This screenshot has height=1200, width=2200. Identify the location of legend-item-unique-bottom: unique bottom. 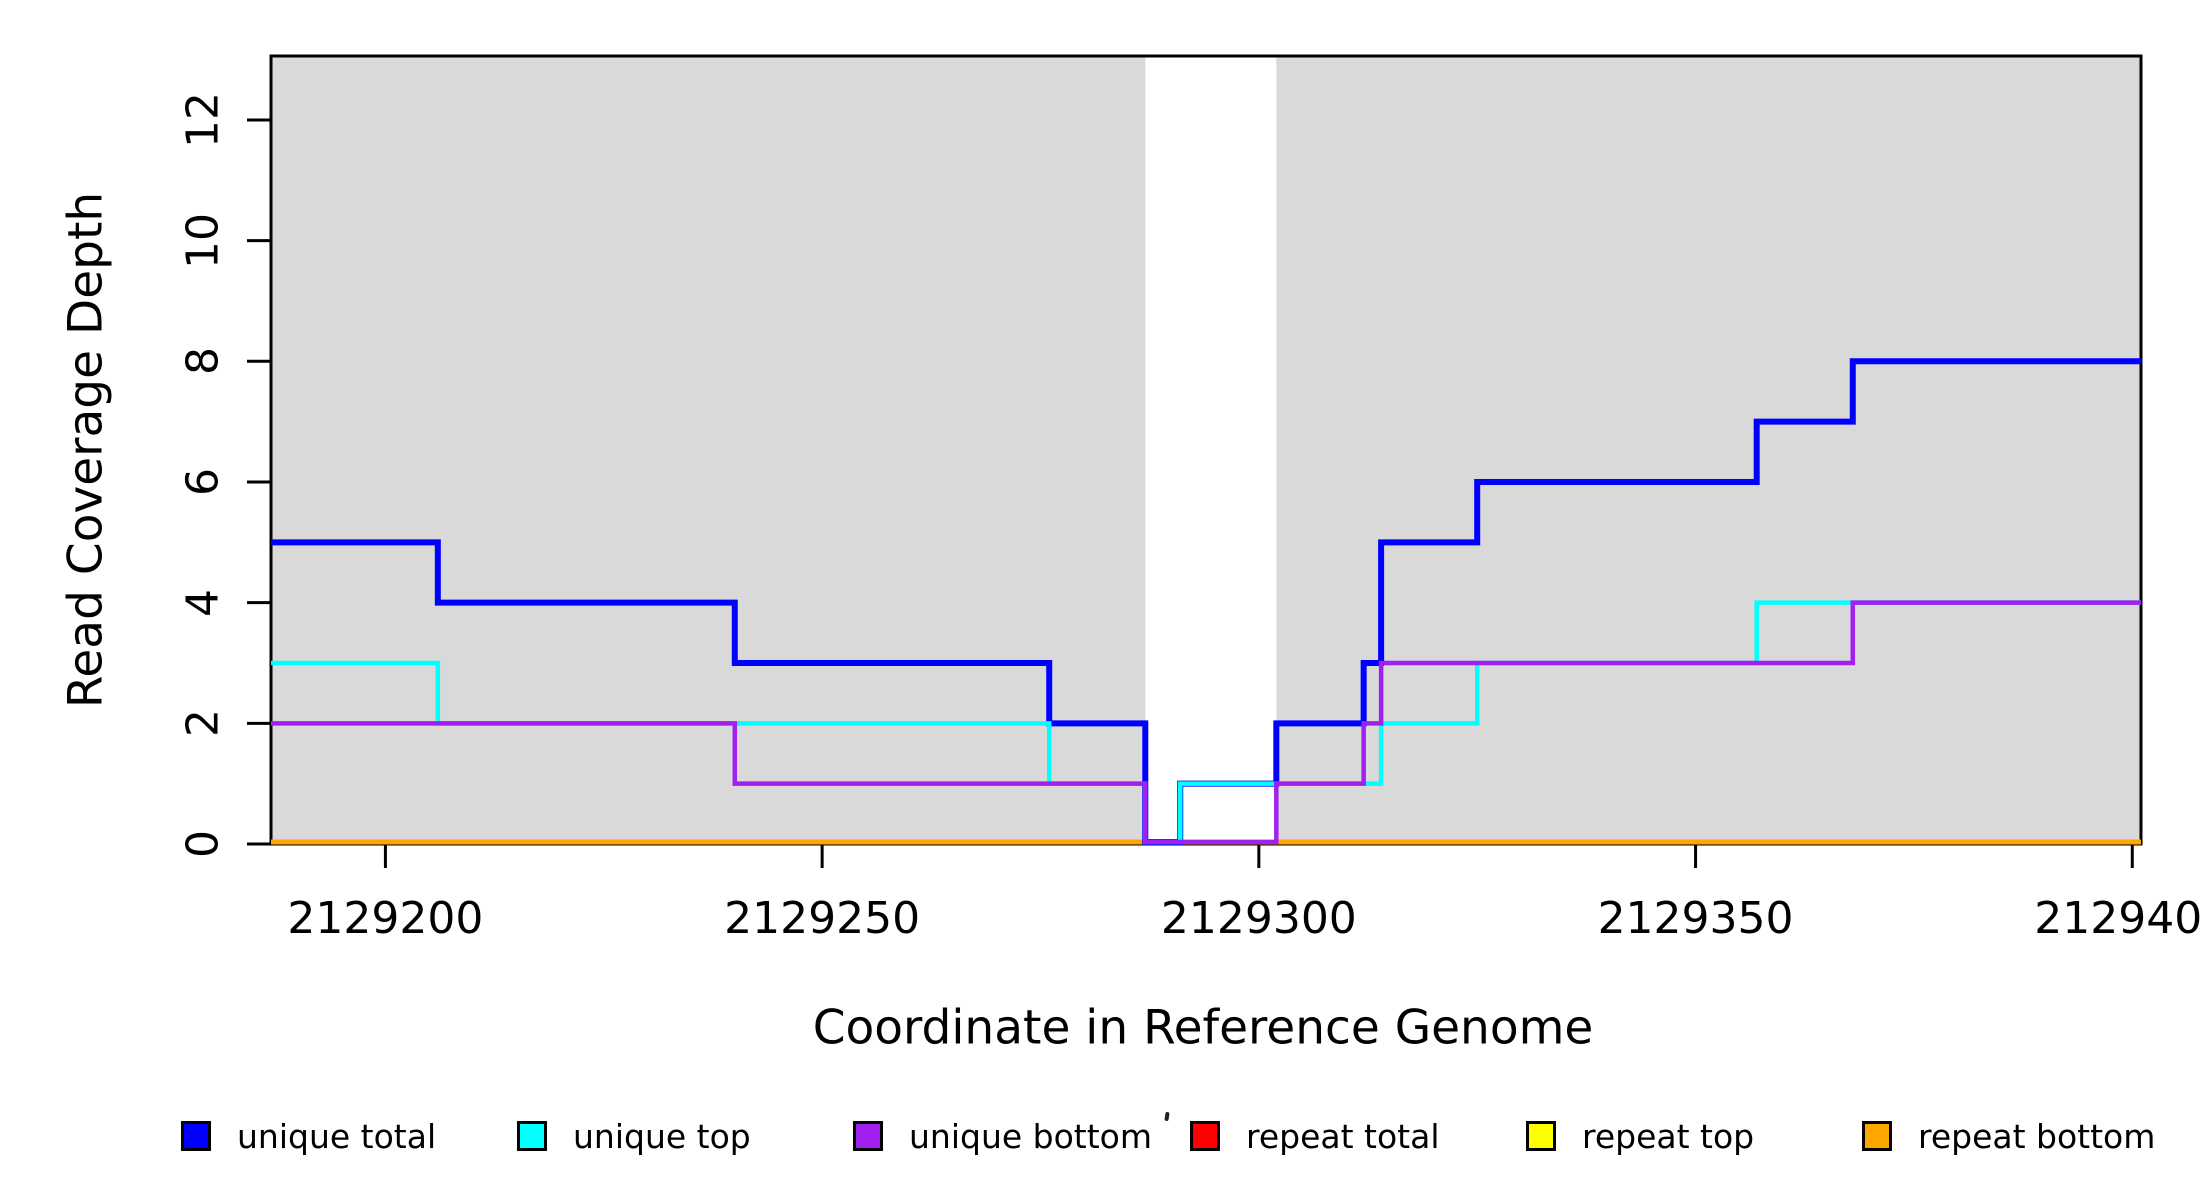
(1002, 1136).